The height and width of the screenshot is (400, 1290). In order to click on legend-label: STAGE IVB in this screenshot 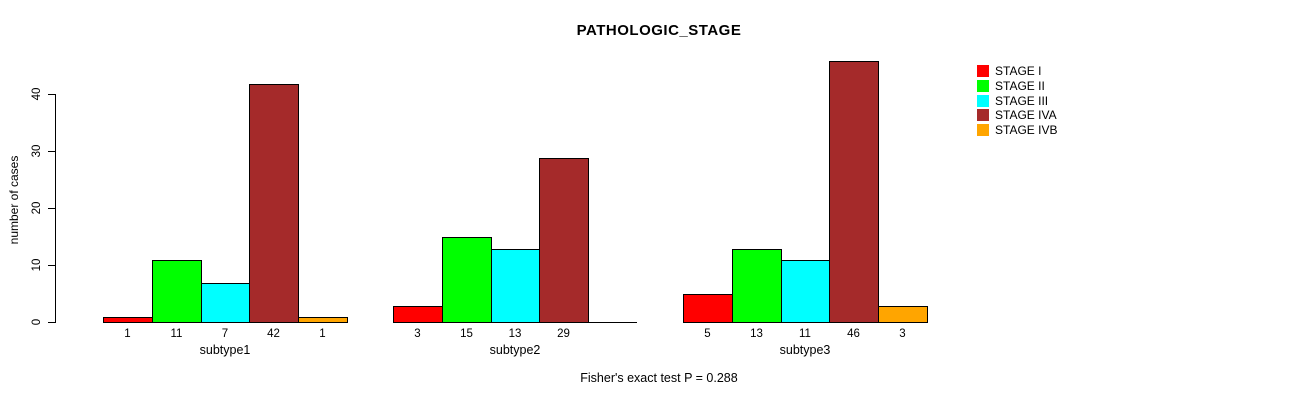, I will do `click(1026, 130)`.